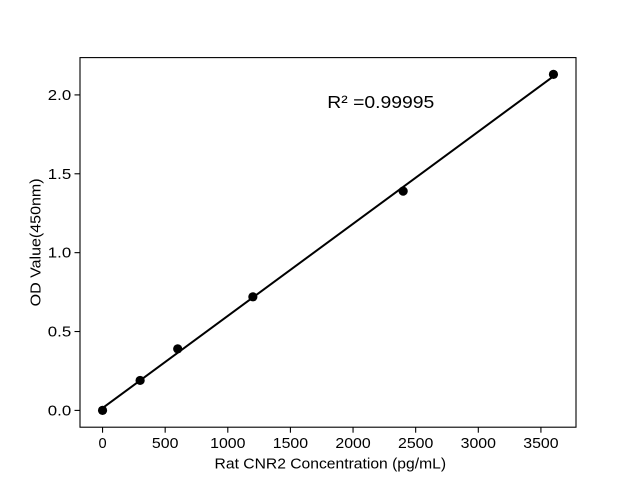 The height and width of the screenshot is (480, 640). What do you see at coordinates (540, 444) in the screenshot?
I see `svg-text: 3500` at bounding box center [540, 444].